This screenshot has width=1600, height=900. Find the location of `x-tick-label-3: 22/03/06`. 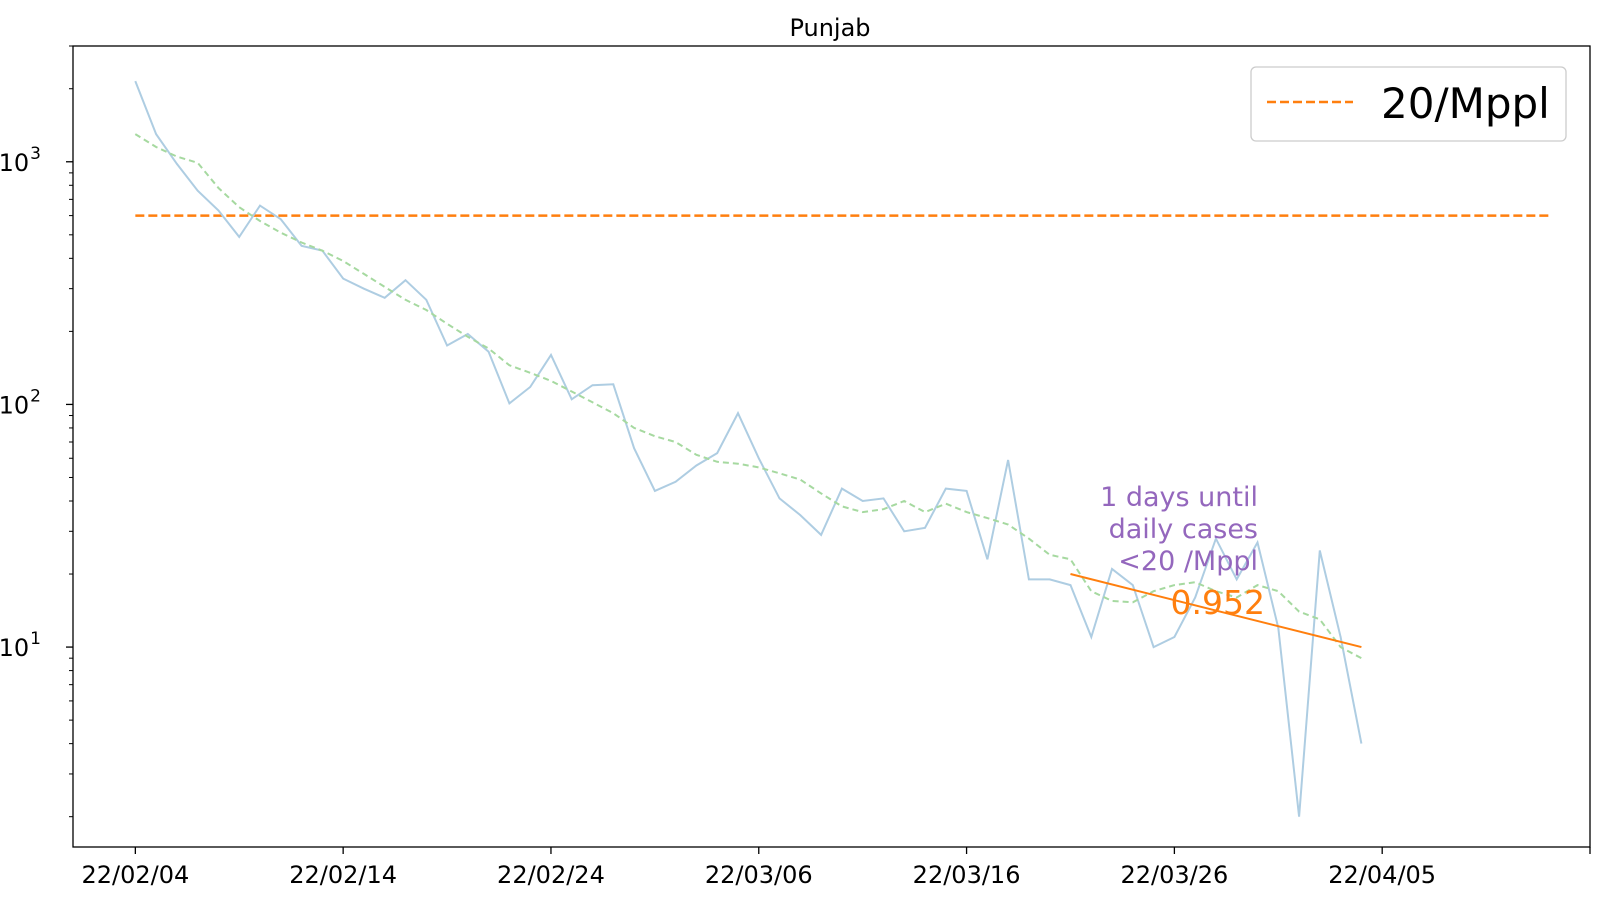

x-tick-label-3: 22/03/06 is located at coordinates (759, 875).